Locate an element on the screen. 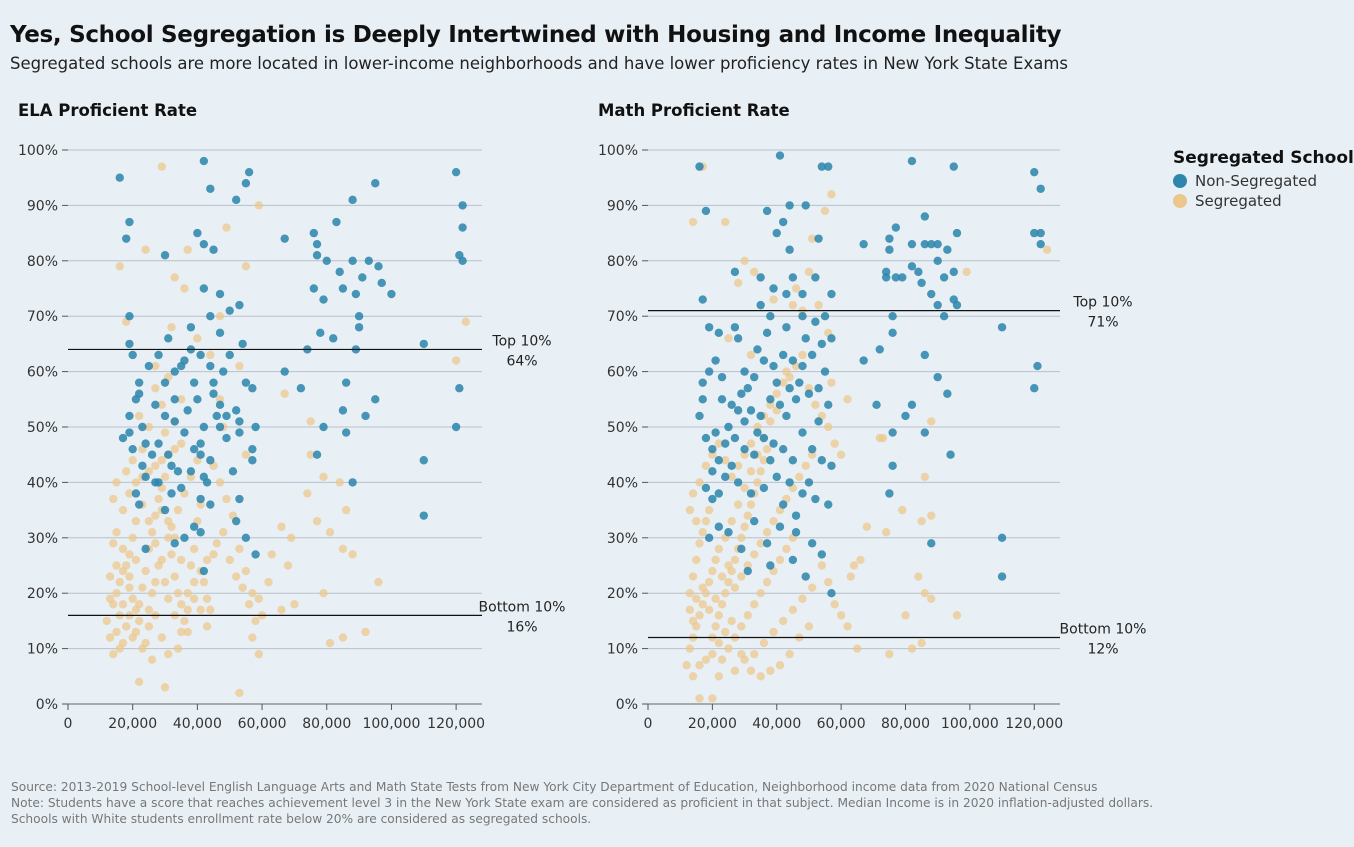 This screenshot has height=847, width=1354. math-y-tick-label: 20% is located at coordinates (622, 594).